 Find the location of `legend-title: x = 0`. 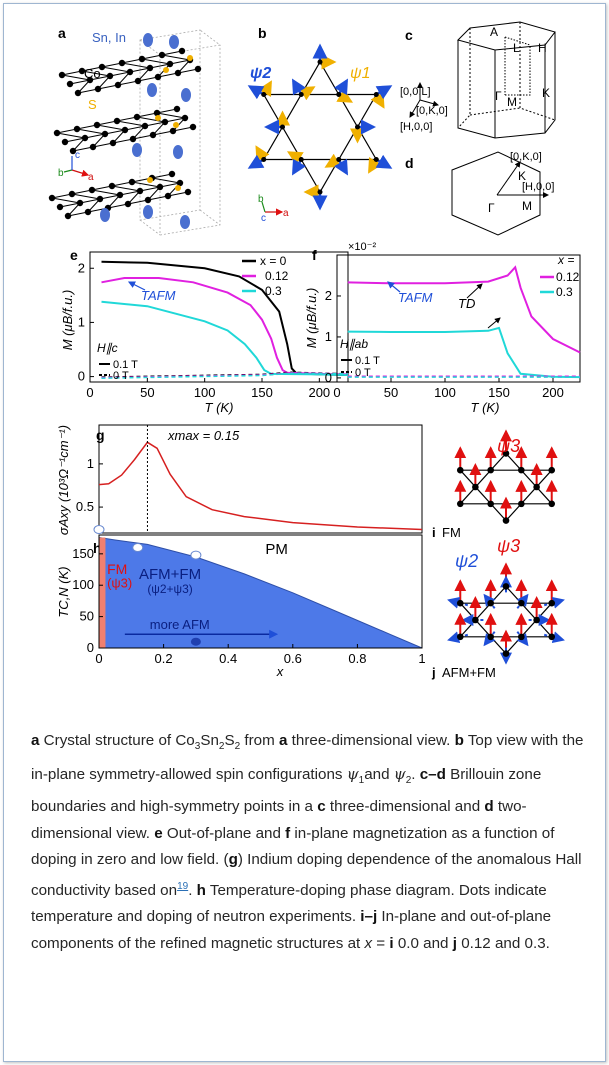

legend-title: x = 0 is located at coordinates (273, 261).